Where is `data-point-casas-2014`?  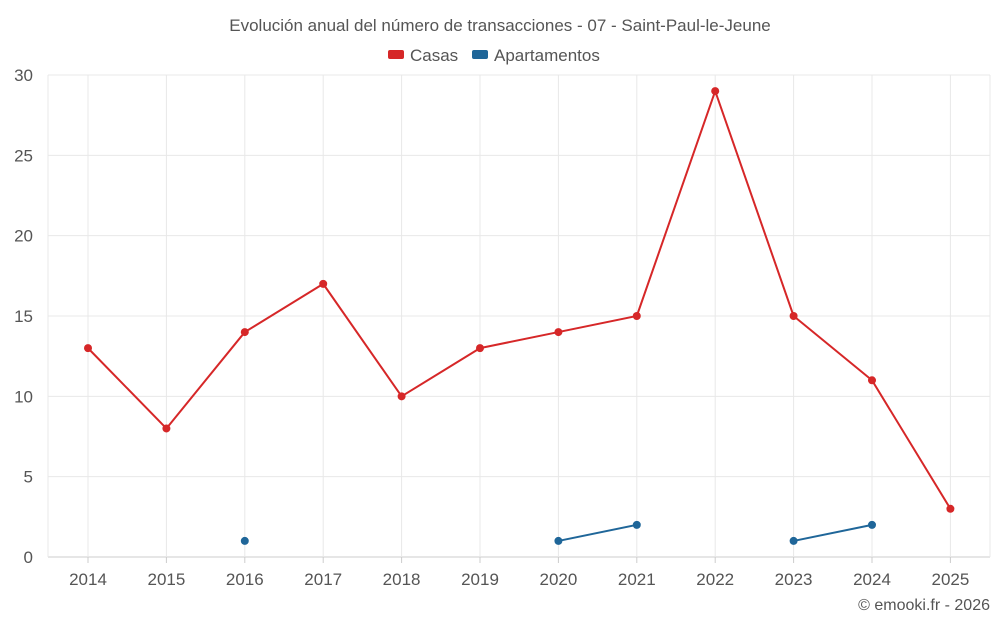 data-point-casas-2014 is located at coordinates (88, 348).